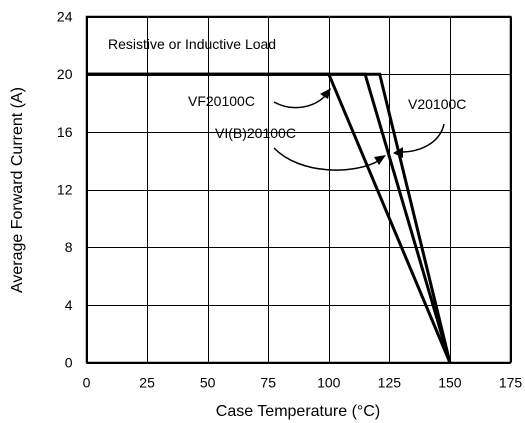 Image resolution: width=525 pixels, height=423 pixels. Describe the element at coordinates (65, 74) in the screenshot. I see `y-tick-label: 20` at that location.